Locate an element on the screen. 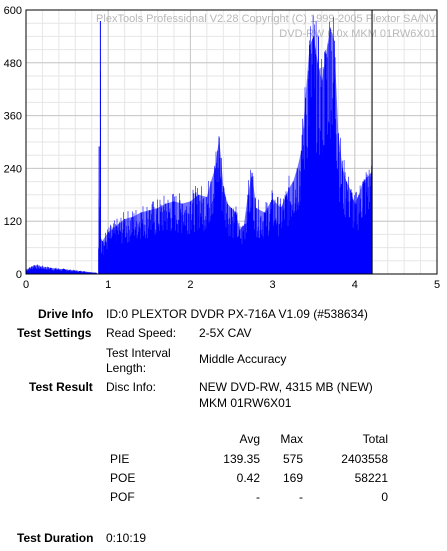 The height and width of the screenshot is (551, 447). disc-info-line-2: MKM 01RW6X01 is located at coordinates (245, 403).